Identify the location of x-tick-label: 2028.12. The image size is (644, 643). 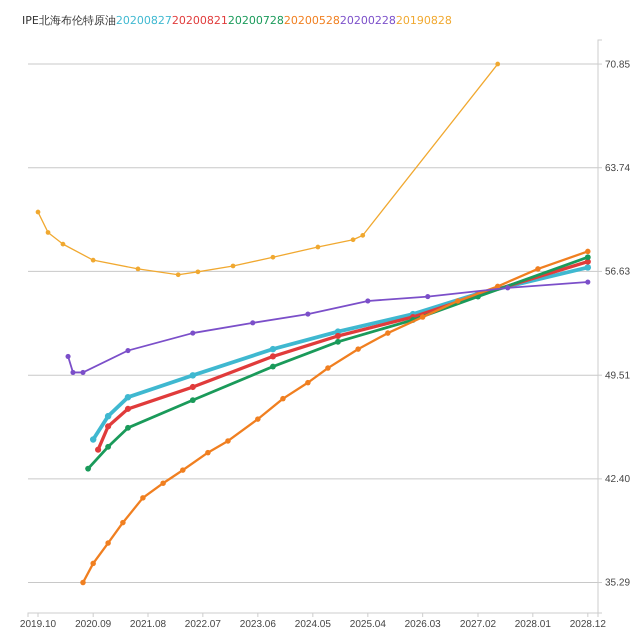
(588, 624).